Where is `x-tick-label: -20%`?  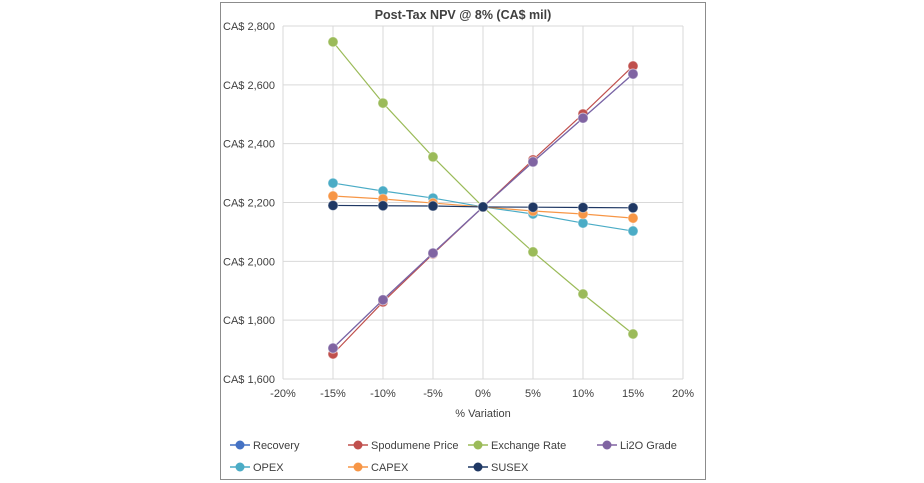
x-tick-label: -20% is located at coordinates (283, 394).